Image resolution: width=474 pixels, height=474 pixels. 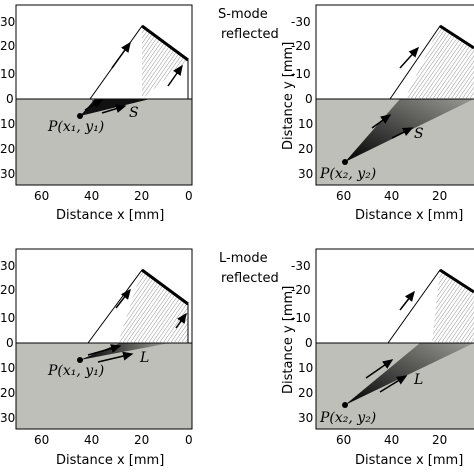 What do you see at coordinates (248, 24) in the screenshot?
I see `mode-label-top: S-mode reflected` at bounding box center [248, 24].